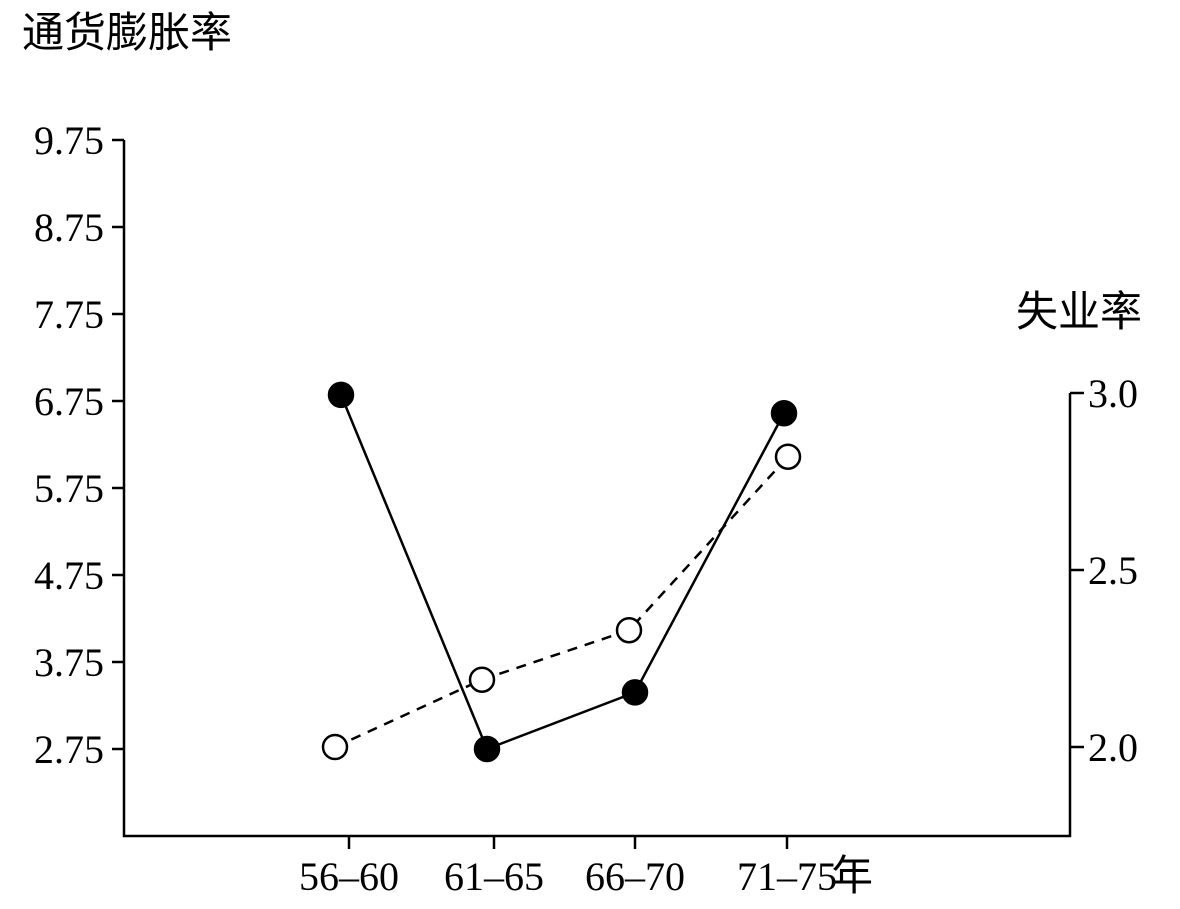 This screenshot has width=1180, height=909. What do you see at coordinates (635, 876) in the screenshot?
I see `x-tick-label-66-70: 66–70` at bounding box center [635, 876].